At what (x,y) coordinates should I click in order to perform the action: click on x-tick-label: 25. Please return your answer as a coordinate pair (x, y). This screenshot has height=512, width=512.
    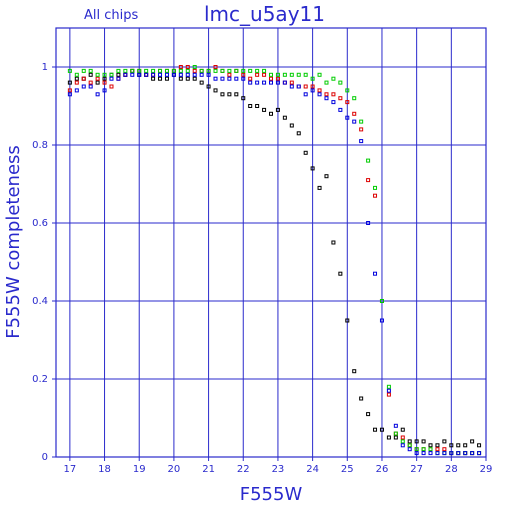
    Looking at the image, I should click on (347, 469).